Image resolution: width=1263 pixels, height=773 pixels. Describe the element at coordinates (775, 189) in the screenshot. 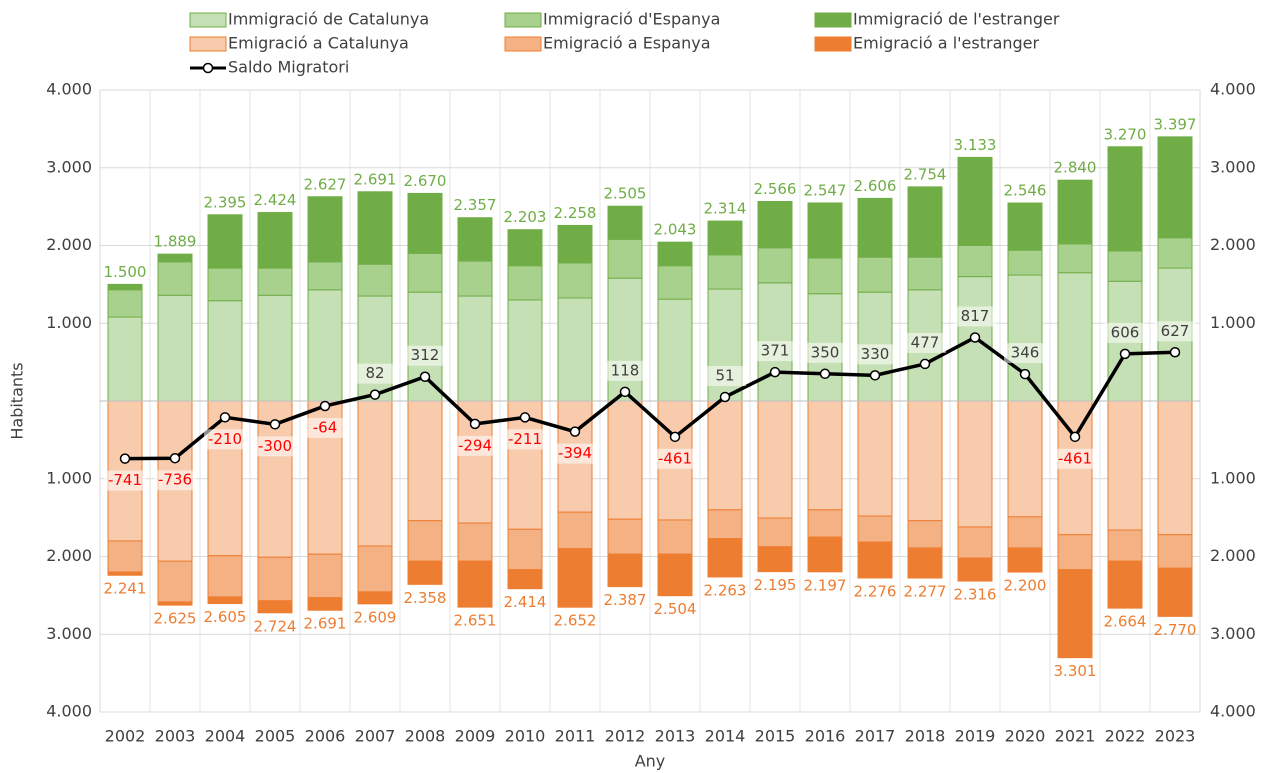

I see `stack-total-label: 2.566` at that location.